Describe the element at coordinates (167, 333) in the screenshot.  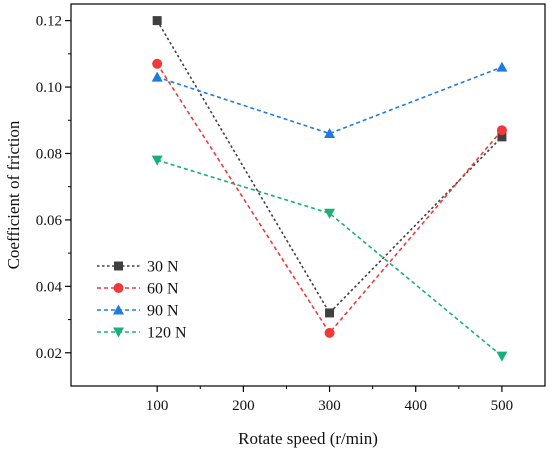
I see `legend-label: 120 N` at that location.